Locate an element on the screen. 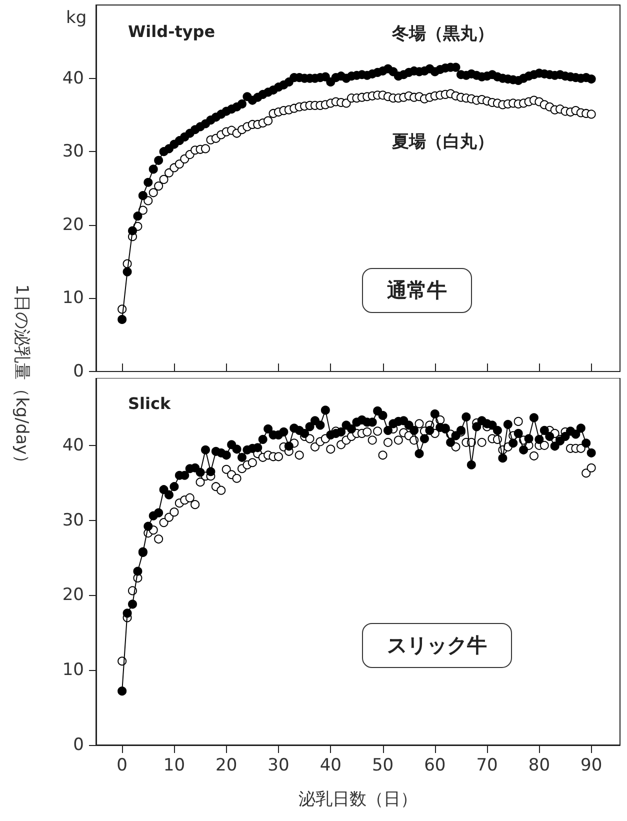 The image size is (627, 821). x-tick-label: 0 is located at coordinates (122, 766).